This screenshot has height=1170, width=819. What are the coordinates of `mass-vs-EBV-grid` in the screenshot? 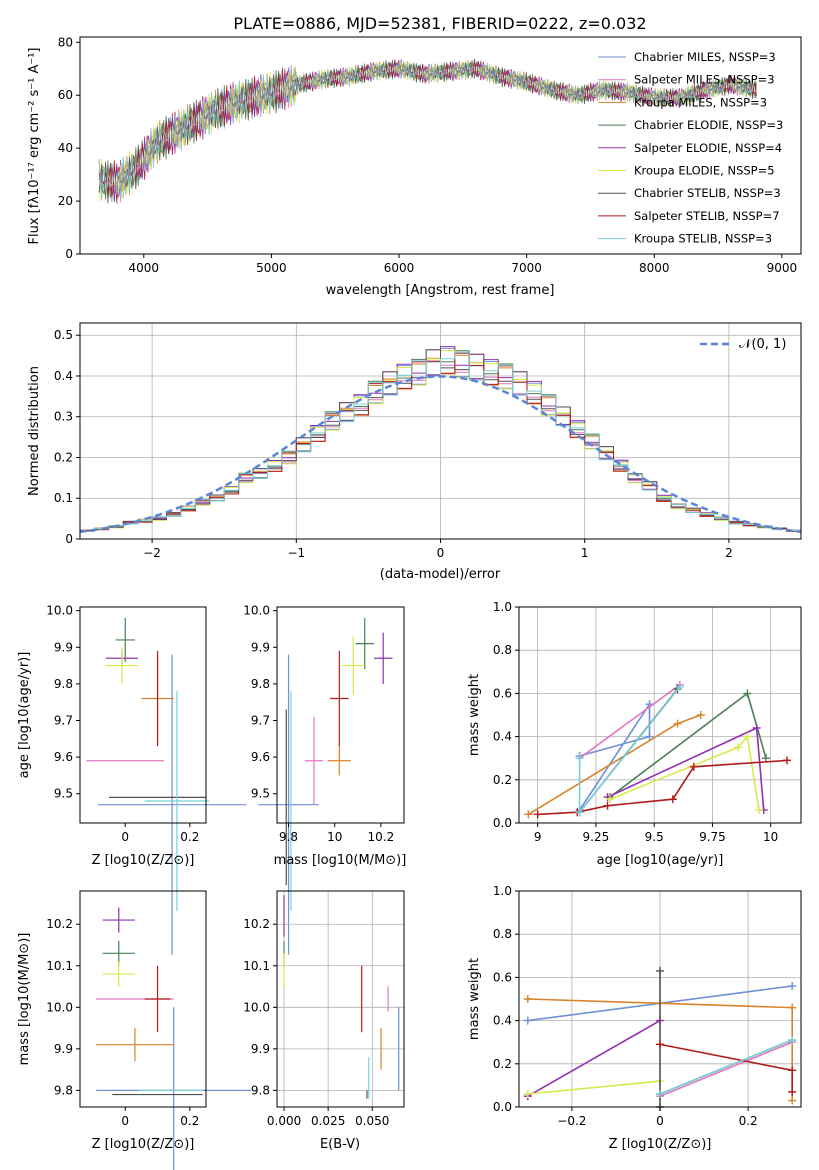 It's located at (340, 999).